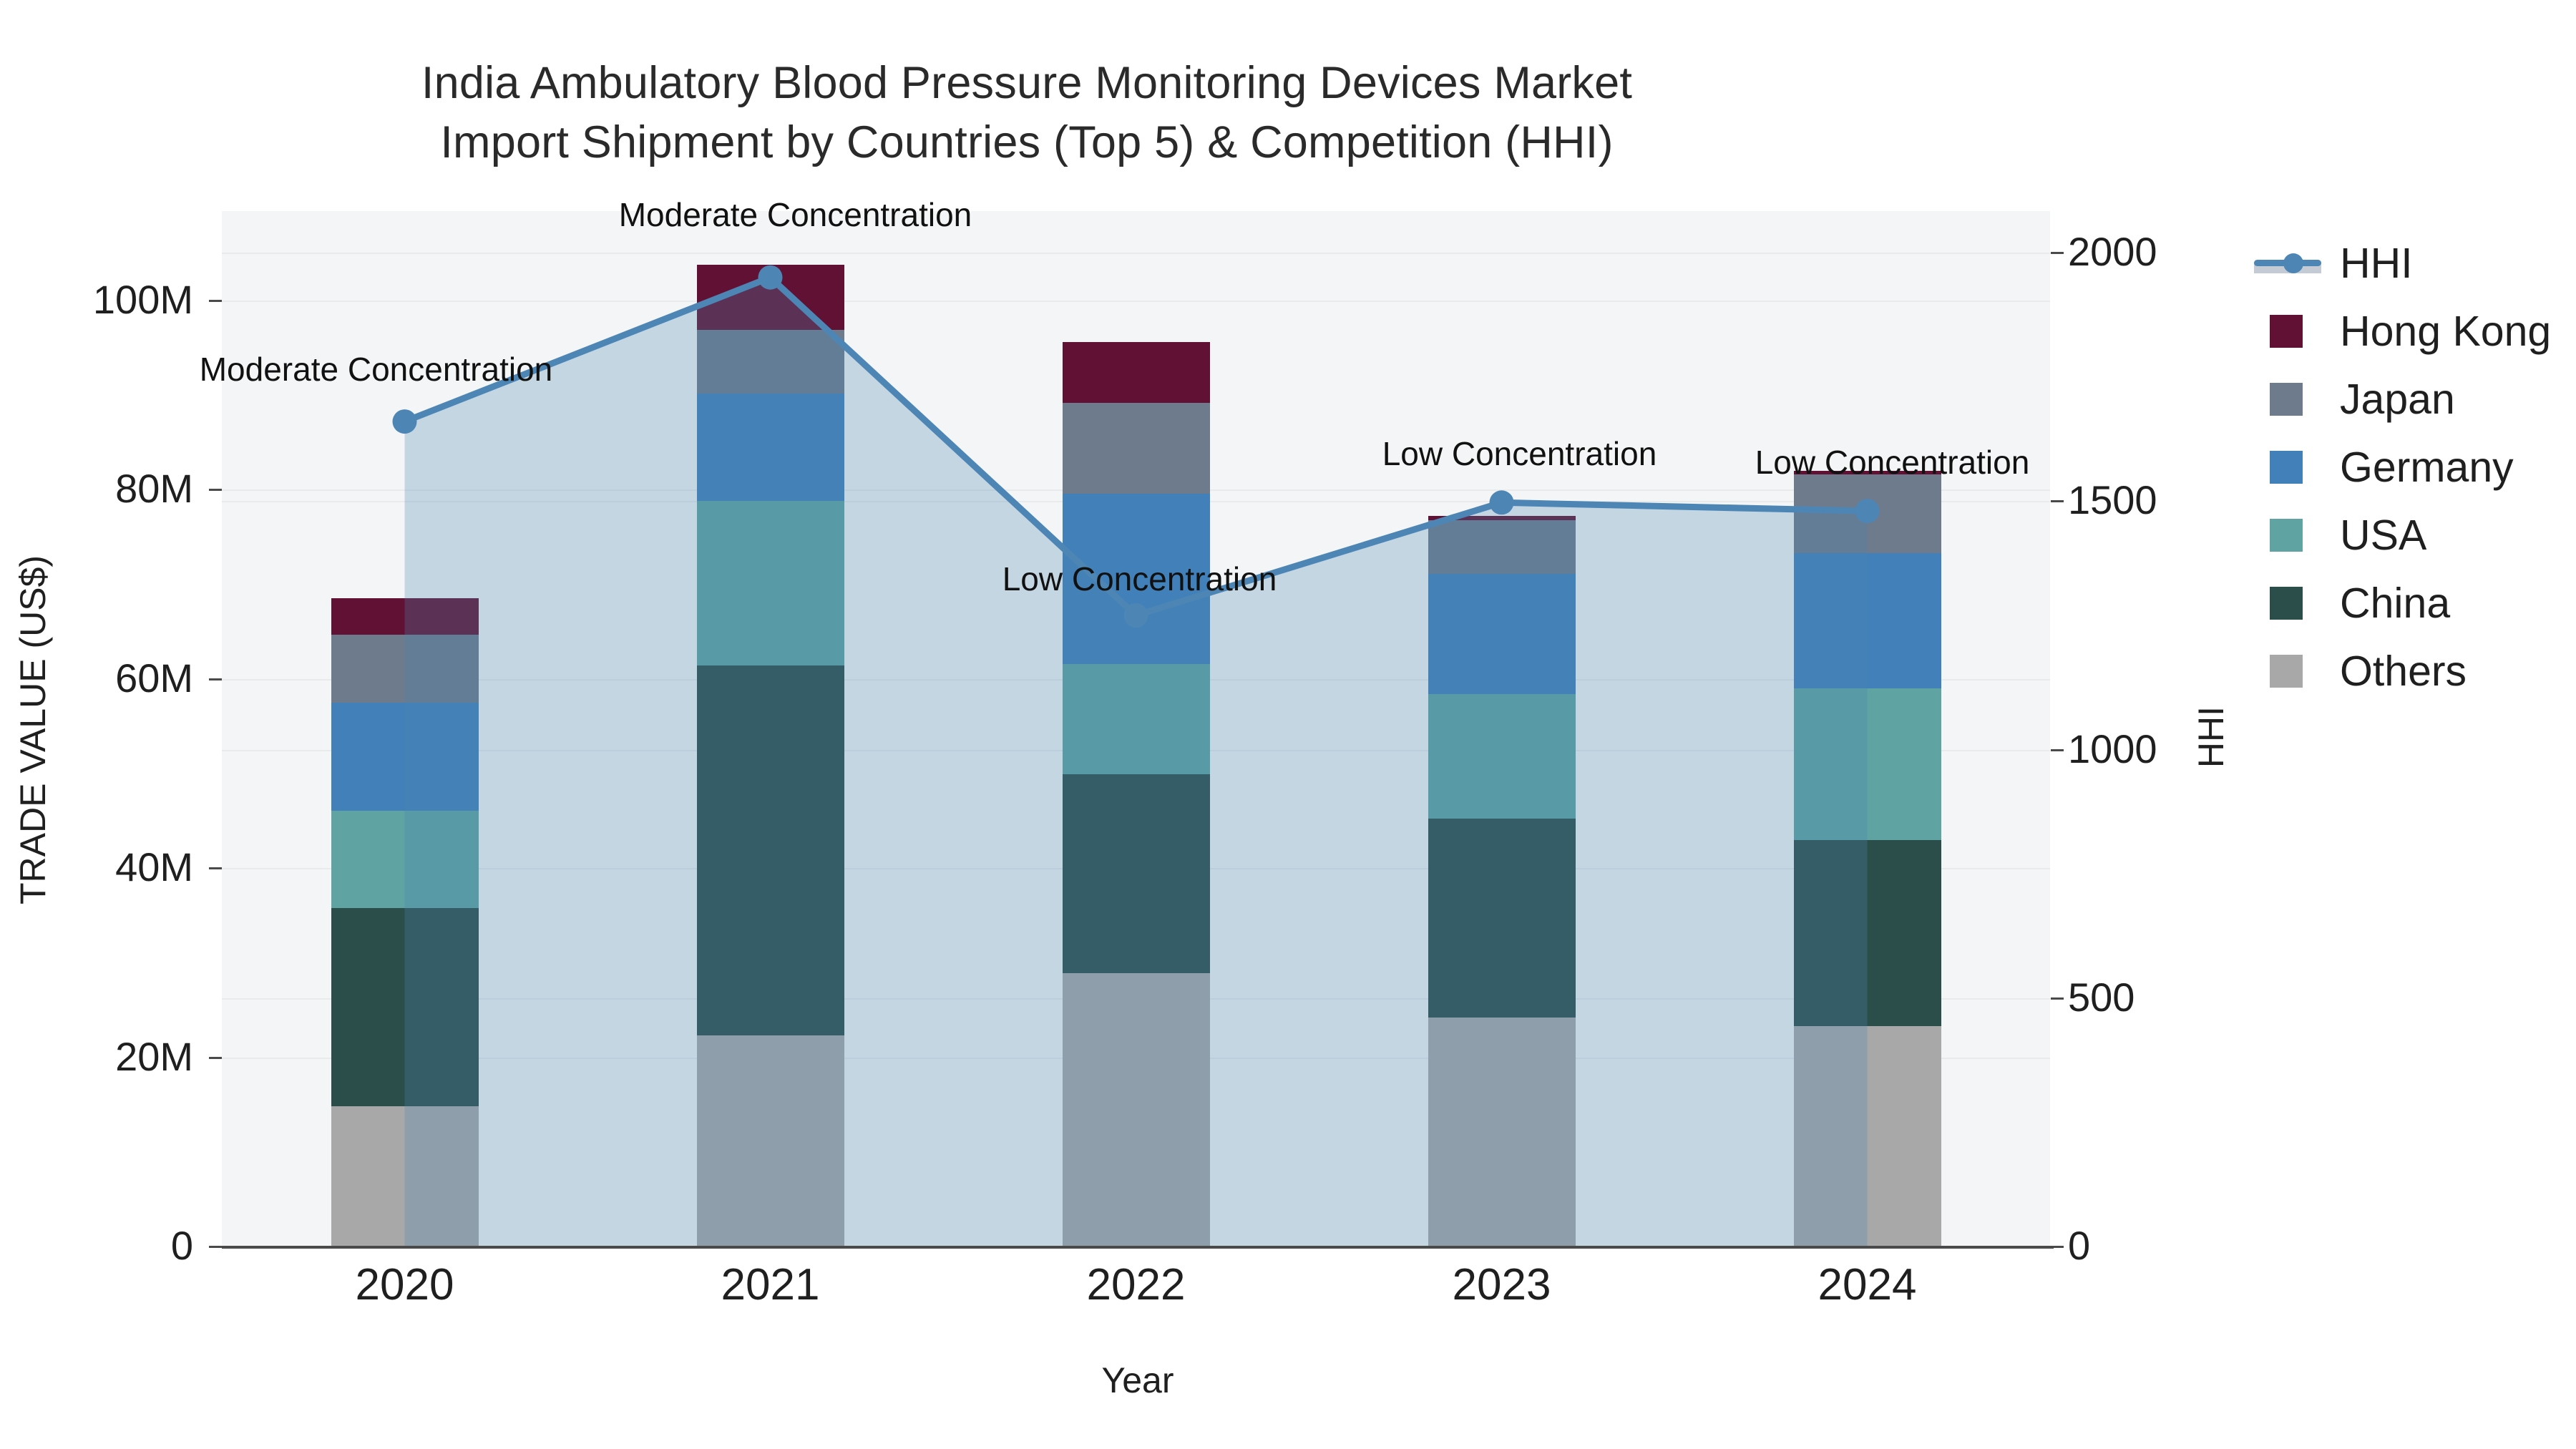 The height and width of the screenshot is (1449, 2576). Describe the element at coordinates (2293, 263) in the screenshot. I see `legend-marker-dot-icon` at that location.